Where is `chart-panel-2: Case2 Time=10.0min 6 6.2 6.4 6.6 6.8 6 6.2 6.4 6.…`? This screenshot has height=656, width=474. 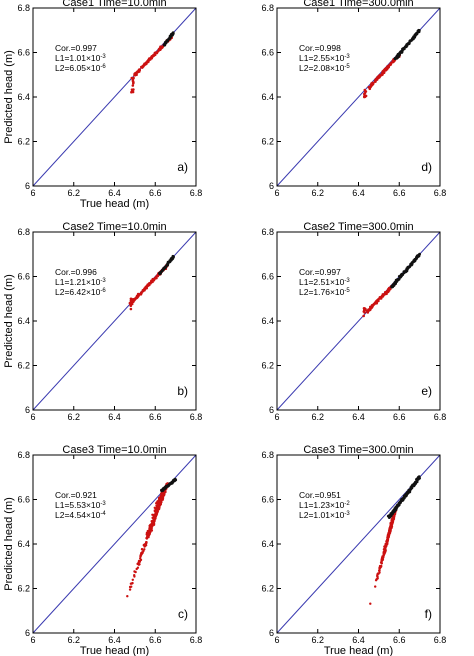
chart-panel-2: Case2 Time=10.0min 6 6.2 6.4 6.6 6.8 6 6.2 6.4 6.… is located at coordinates (102, 321).